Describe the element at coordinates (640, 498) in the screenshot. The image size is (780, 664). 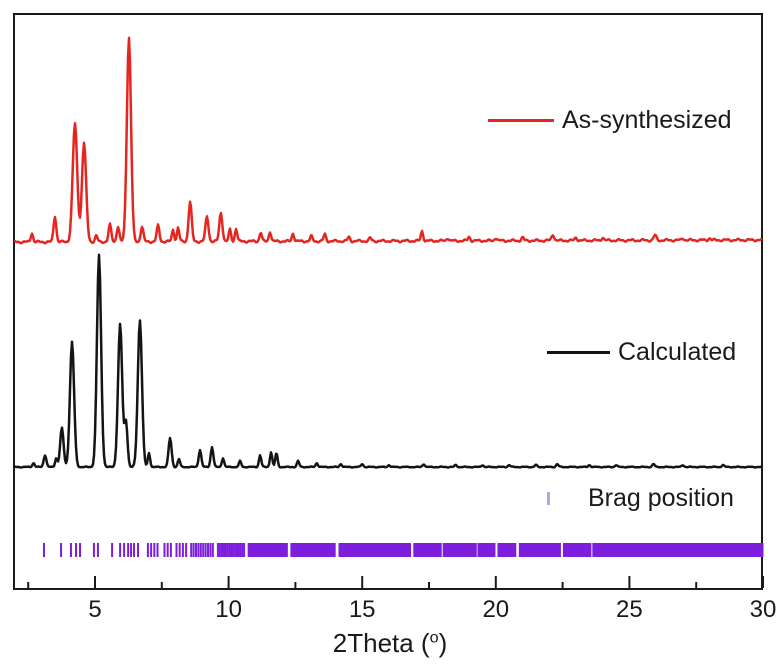
I see `legend-item-brag-position: Brag position` at that location.